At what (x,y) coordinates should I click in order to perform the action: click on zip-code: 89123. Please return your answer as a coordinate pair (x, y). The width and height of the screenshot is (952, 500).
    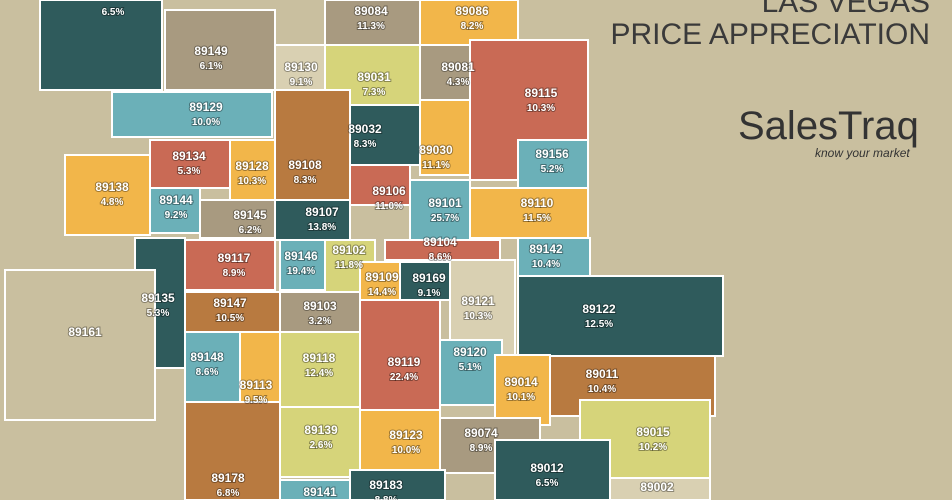
    Looking at the image, I should click on (406, 435).